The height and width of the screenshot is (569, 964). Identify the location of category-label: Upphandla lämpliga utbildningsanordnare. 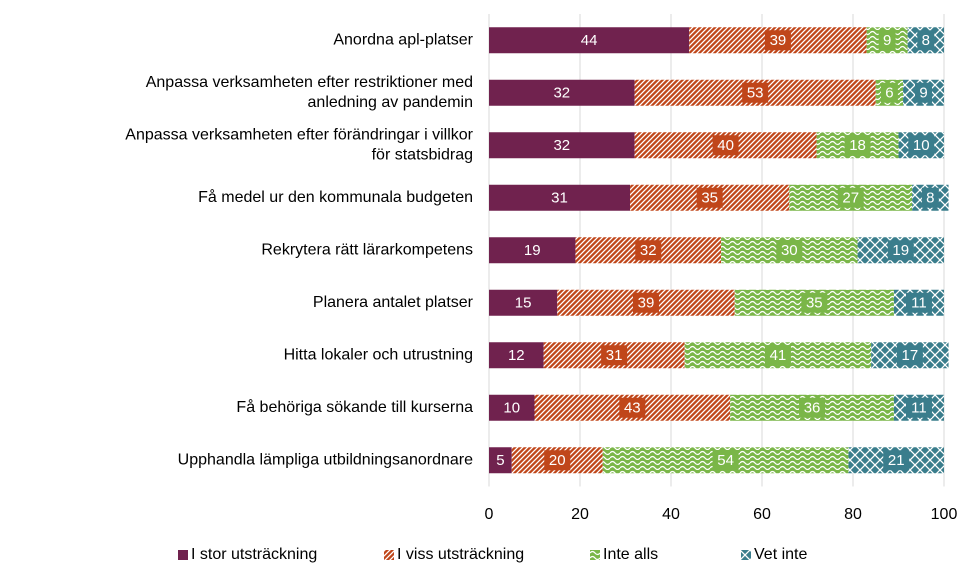
(325, 459).